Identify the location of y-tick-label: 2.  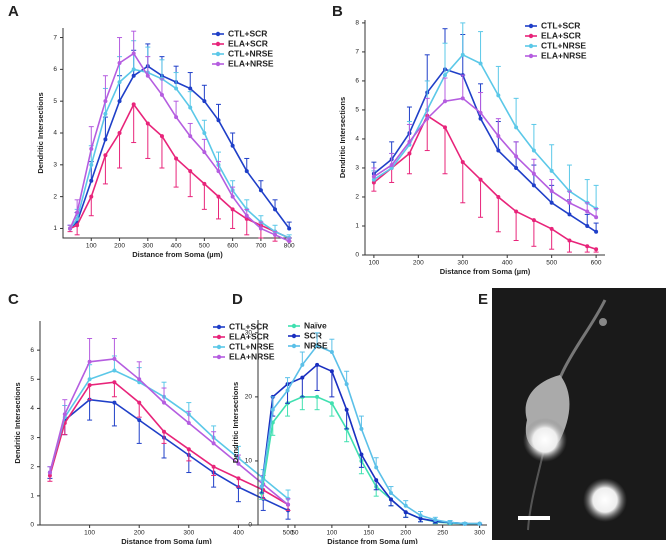
(357, 197).